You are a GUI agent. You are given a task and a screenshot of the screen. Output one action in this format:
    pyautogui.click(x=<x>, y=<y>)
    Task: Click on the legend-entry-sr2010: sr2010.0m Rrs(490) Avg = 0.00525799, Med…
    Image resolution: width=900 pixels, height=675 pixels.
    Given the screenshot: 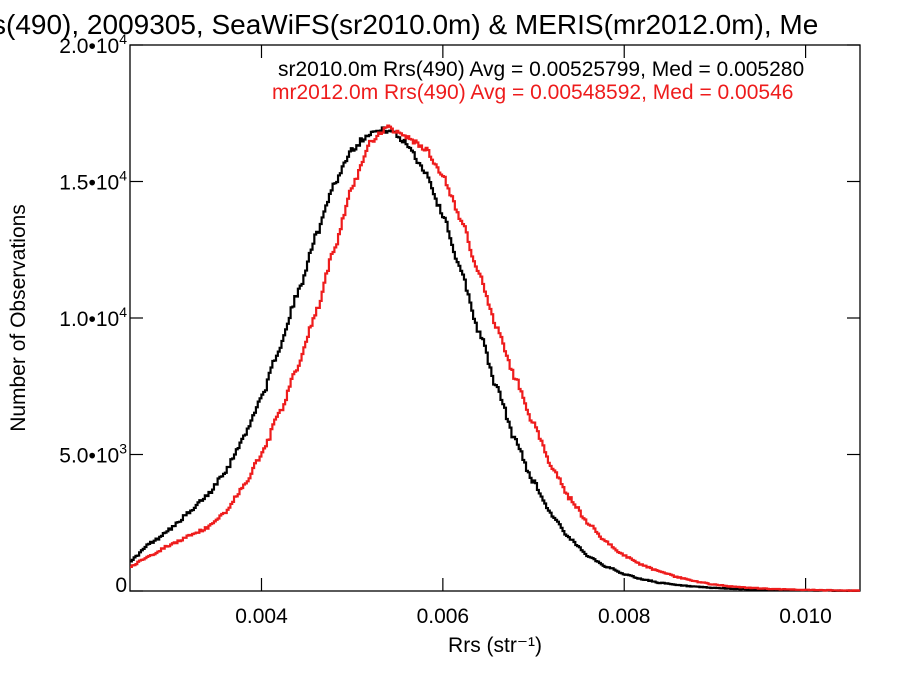 What is the action you would take?
    pyautogui.click(x=541, y=69)
    